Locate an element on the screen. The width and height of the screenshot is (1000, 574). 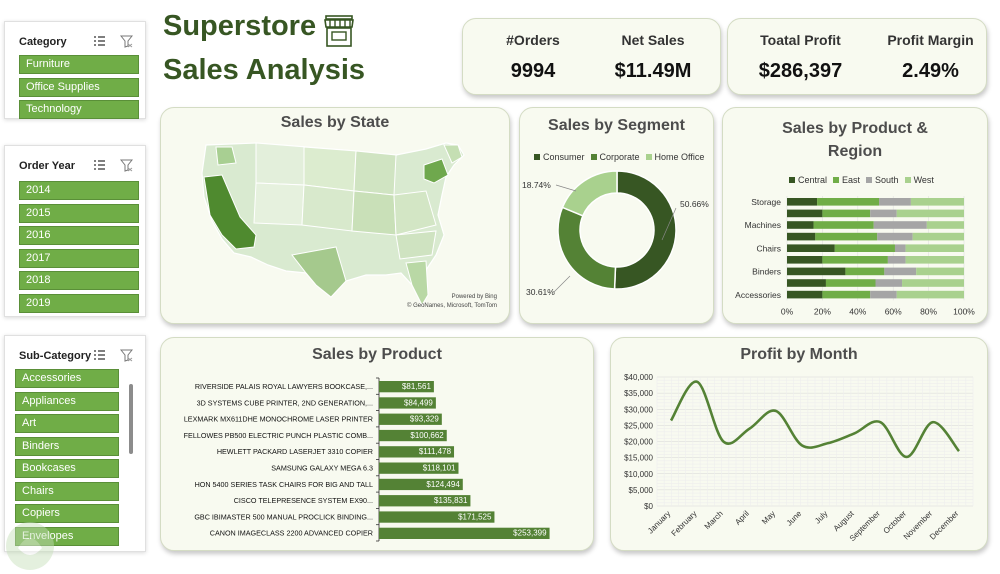
order-year-slicer-item: 2019 is located at coordinates (79, 303).